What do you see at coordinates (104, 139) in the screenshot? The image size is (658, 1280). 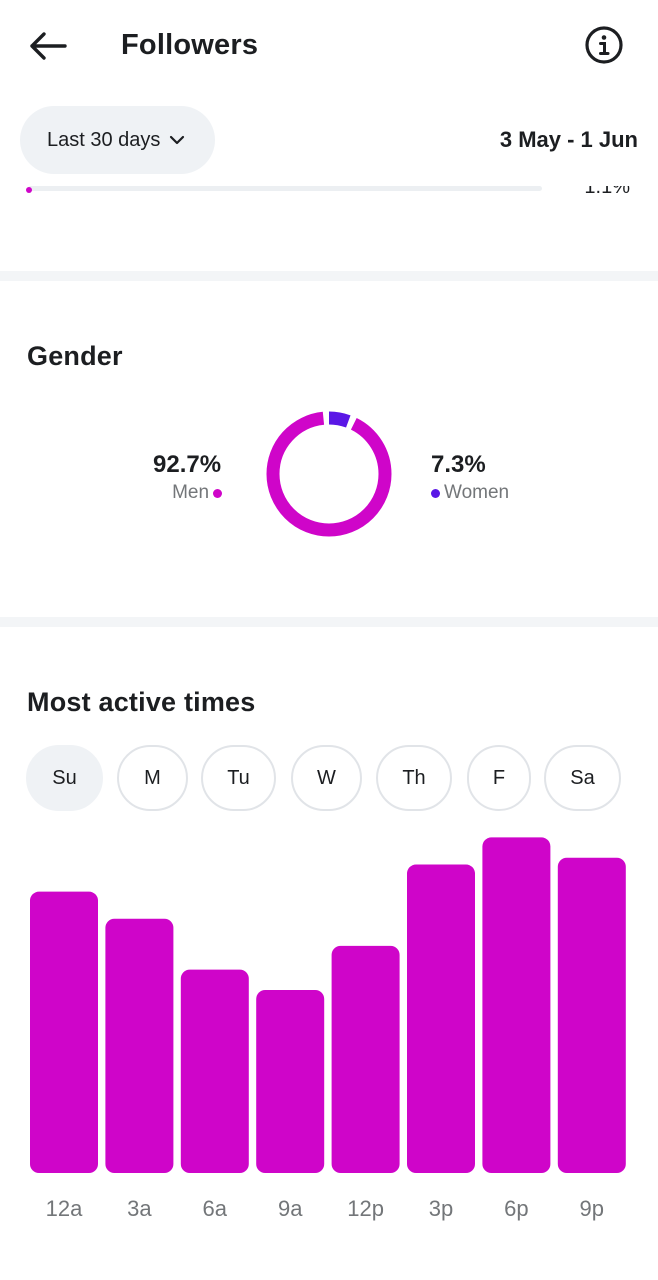 I see `period-label: Last 30 days` at bounding box center [104, 139].